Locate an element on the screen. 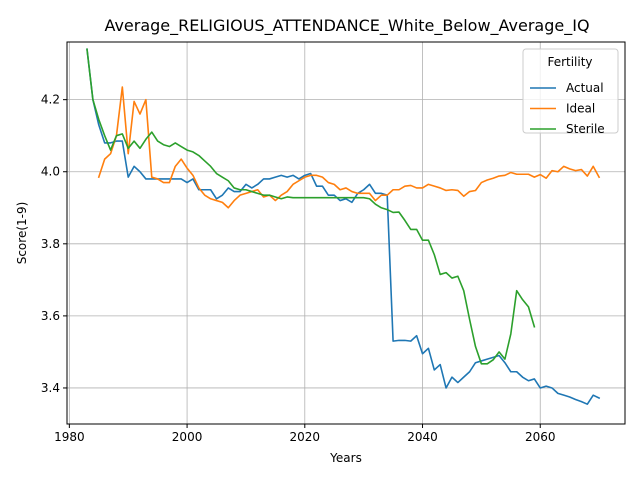 The height and width of the screenshot is (480, 640). x-tick-label: 2060 is located at coordinates (540, 437).